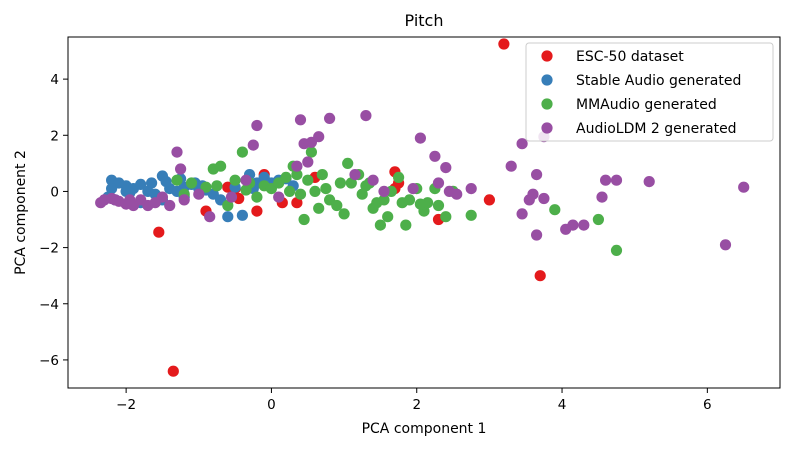 This screenshot has height=449, width=791. Describe the element at coordinates (658, 81) in the screenshot. I see `legend-label: Stable Audio generated` at that location.